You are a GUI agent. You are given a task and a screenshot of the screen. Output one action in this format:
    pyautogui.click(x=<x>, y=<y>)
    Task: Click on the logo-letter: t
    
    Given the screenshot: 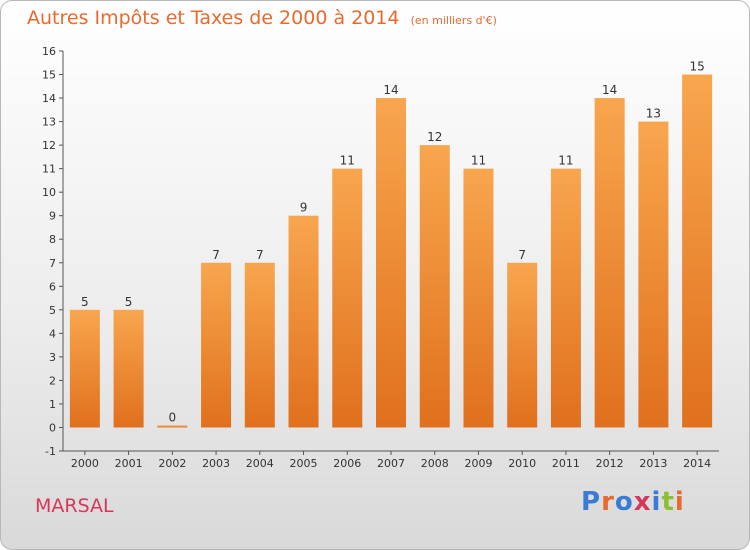 What is the action you would take?
    pyautogui.click(x=668, y=502)
    